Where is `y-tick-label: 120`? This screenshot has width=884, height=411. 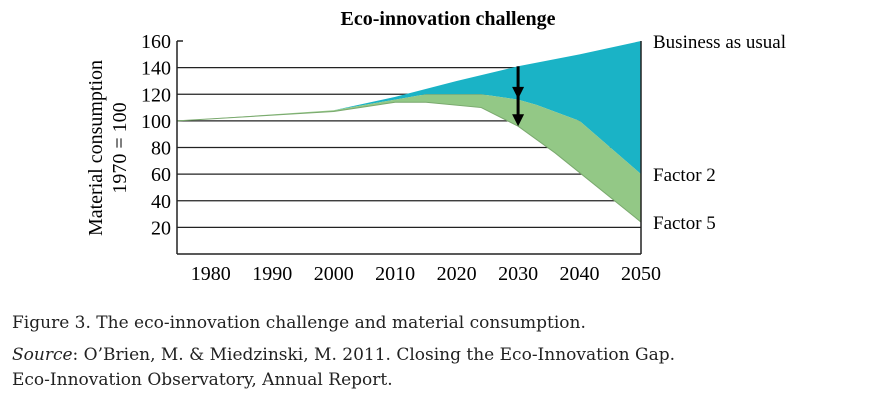
y-tick-label: 120 is located at coordinates (156, 95).